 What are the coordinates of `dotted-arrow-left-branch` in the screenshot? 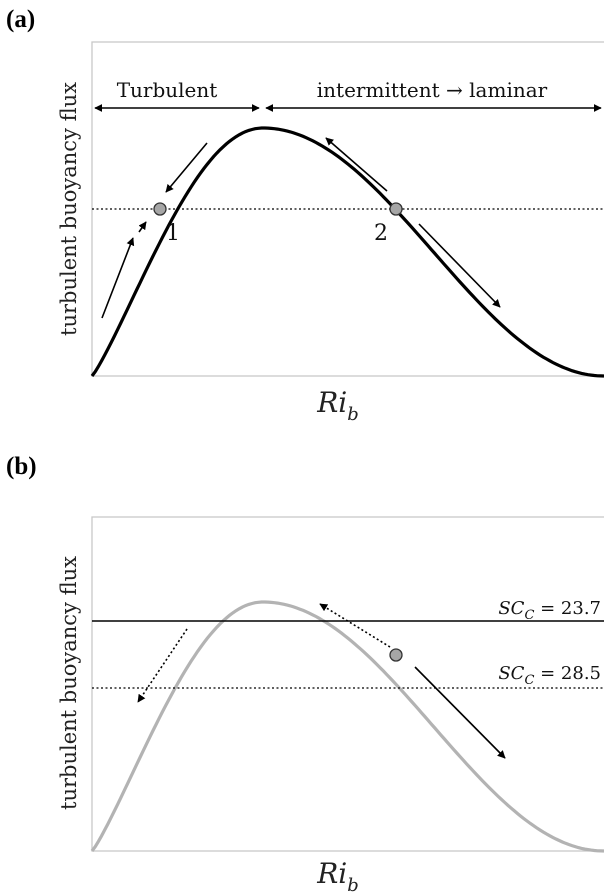 It's located at (162, 665).